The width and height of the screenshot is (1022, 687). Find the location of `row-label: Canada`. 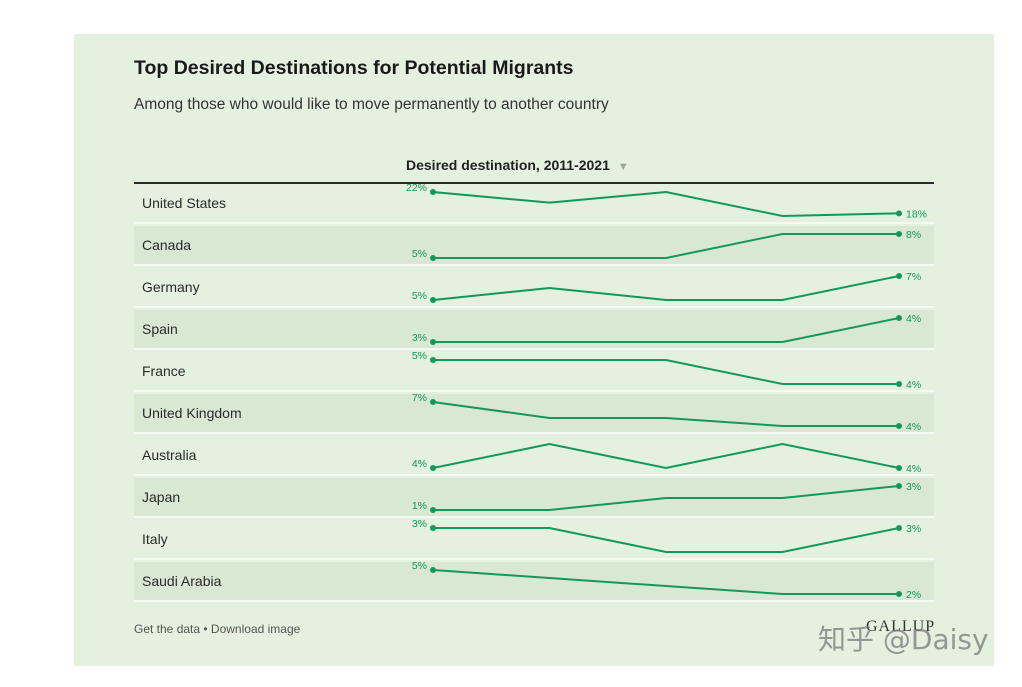

row-label: Canada is located at coordinates (167, 245).